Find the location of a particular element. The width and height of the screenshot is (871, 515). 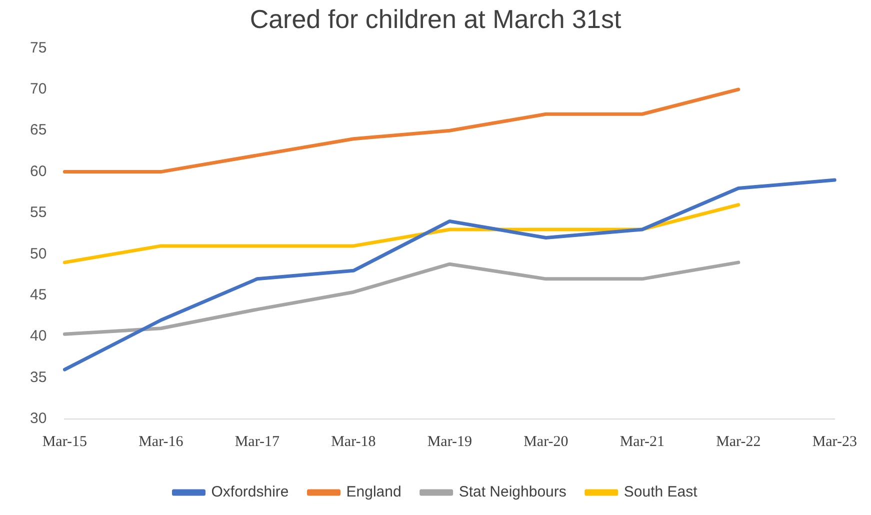

x-tick-label: Mar-19 is located at coordinates (449, 442).